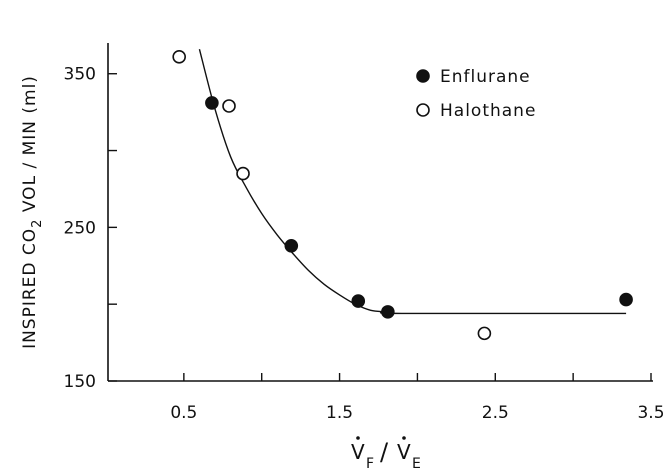 The width and height of the screenshot is (663, 474). I want to click on legend-label-enflurane: Enflurane, so click(485, 77).